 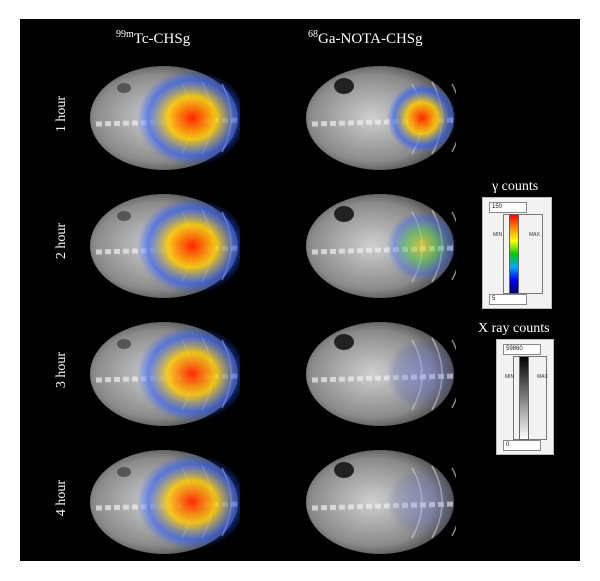 I want to click on xray-colorbar: 59860 MIN MAX 0, so click(x=525, y=397).